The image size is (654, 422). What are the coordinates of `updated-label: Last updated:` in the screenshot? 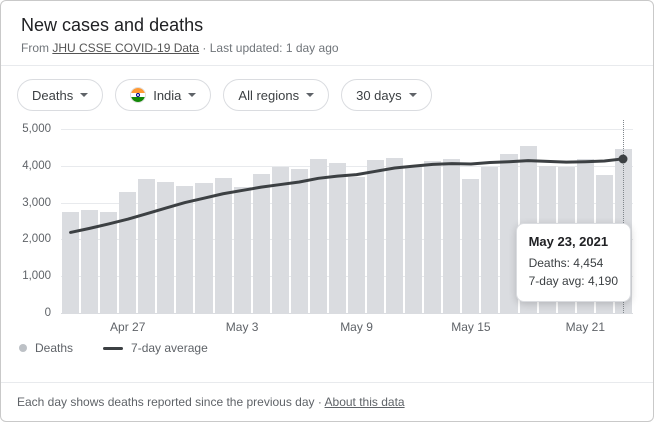 It's located at (246, 48).